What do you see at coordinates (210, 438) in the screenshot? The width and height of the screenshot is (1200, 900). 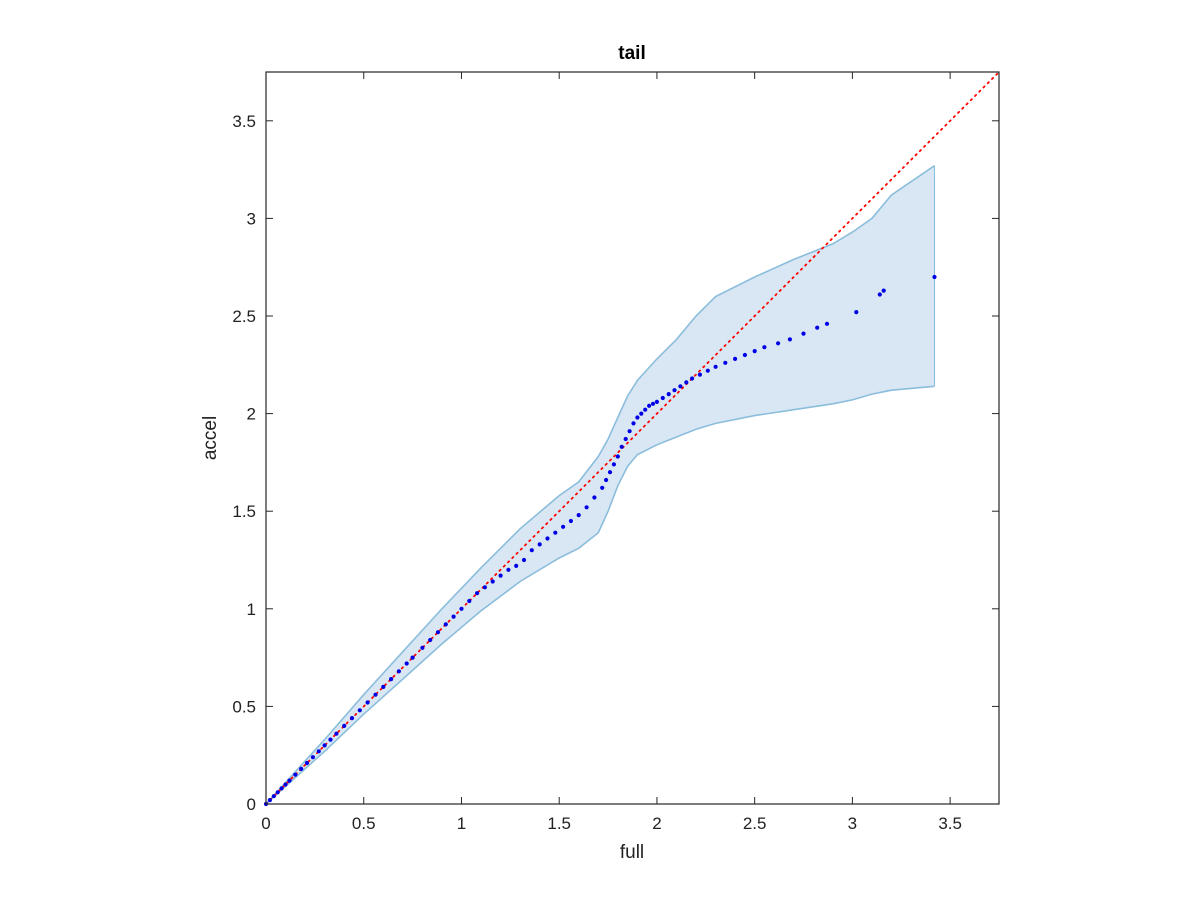 I see `y-axis-label: accel` at bounding box center [210, 438].